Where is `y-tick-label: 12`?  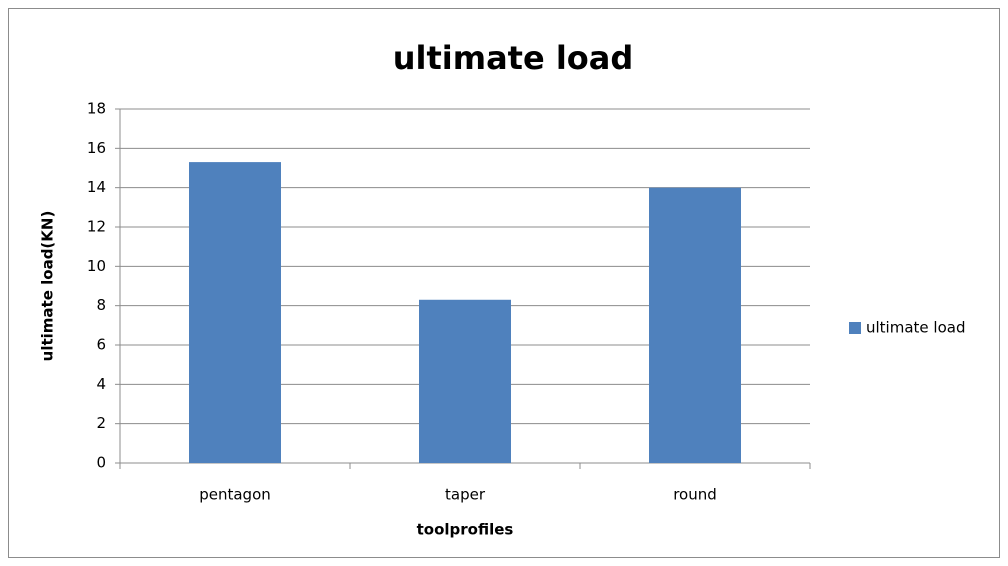 y-tick-label: 12 is located at coordinates (96, 227).